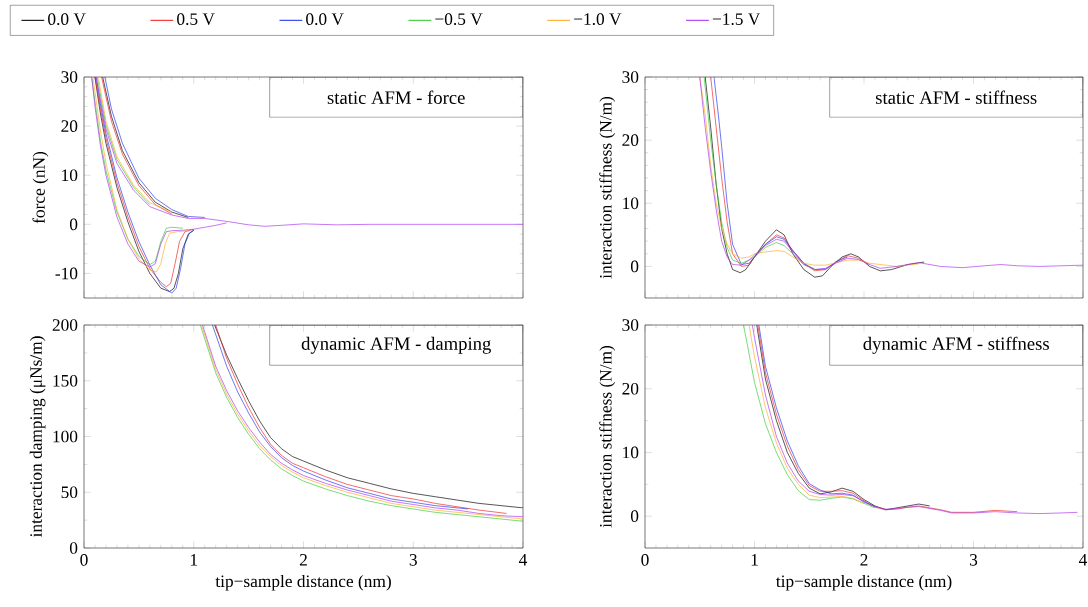 This screenshot has height=607, width=1088. I want to click on y-tick-label: 100, so click(65, 436).